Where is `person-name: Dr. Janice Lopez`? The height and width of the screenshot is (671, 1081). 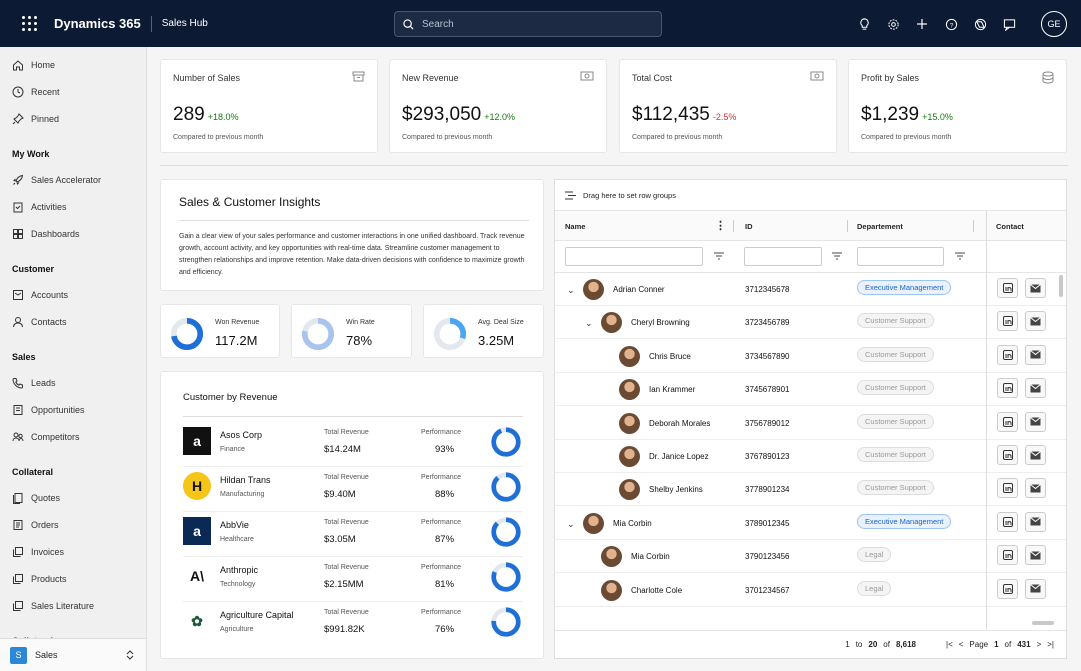 person-name: Dr. Janice Lopez is located at coordinates (679, 456).